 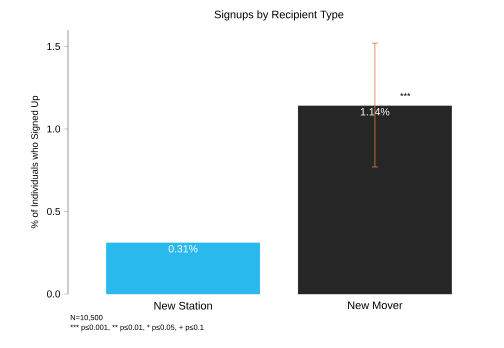 I want to click on chart-title: Signups by Recipient Type, so click(x=279, y=15).